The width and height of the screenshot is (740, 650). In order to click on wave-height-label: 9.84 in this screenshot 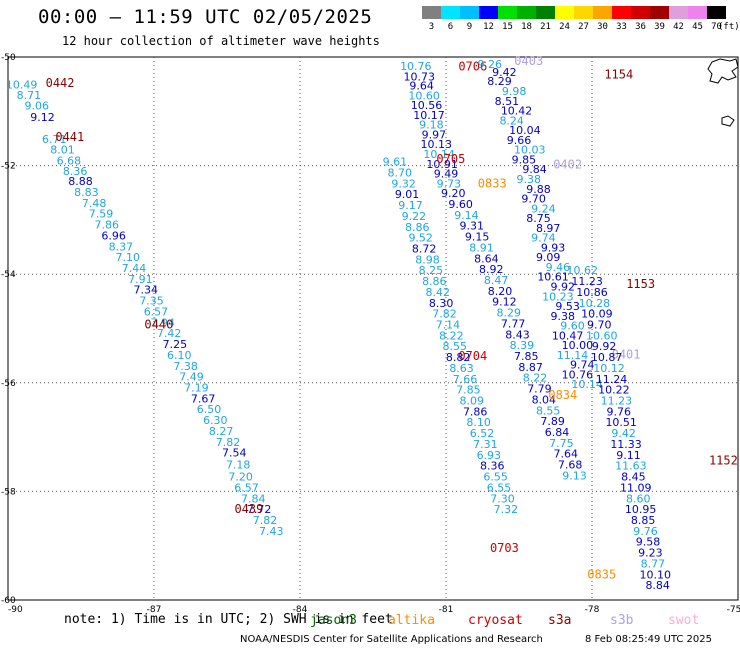, I will do `click(534, 169)`.